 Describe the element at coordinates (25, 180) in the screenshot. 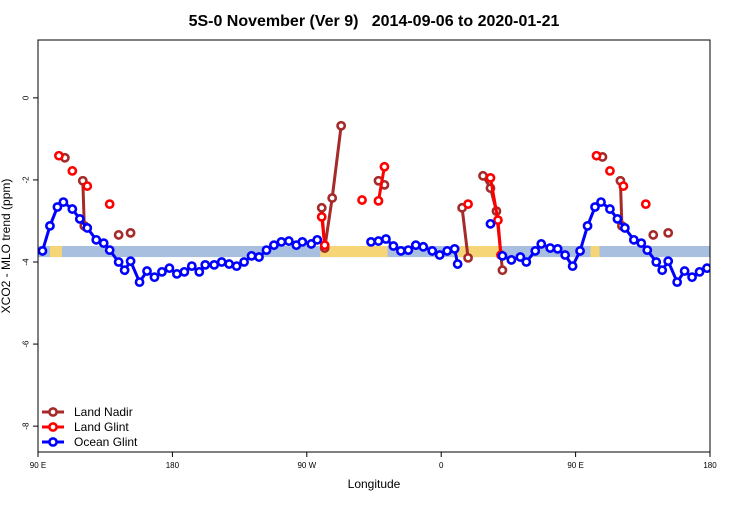

I see `y-tick-label: -2` at that location.